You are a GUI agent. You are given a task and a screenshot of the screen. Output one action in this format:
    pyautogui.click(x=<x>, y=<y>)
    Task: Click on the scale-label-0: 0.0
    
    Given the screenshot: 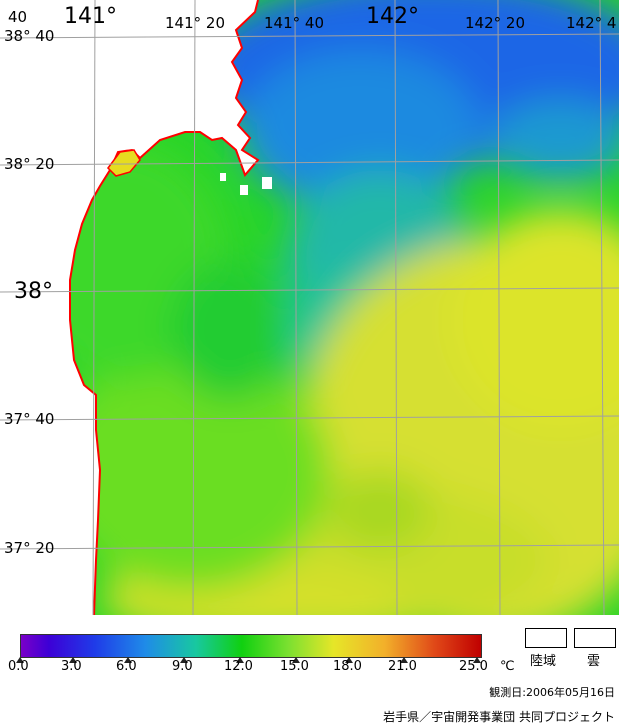 What is the action you would take?
    pyautogui.click(x=18, y=666)
    